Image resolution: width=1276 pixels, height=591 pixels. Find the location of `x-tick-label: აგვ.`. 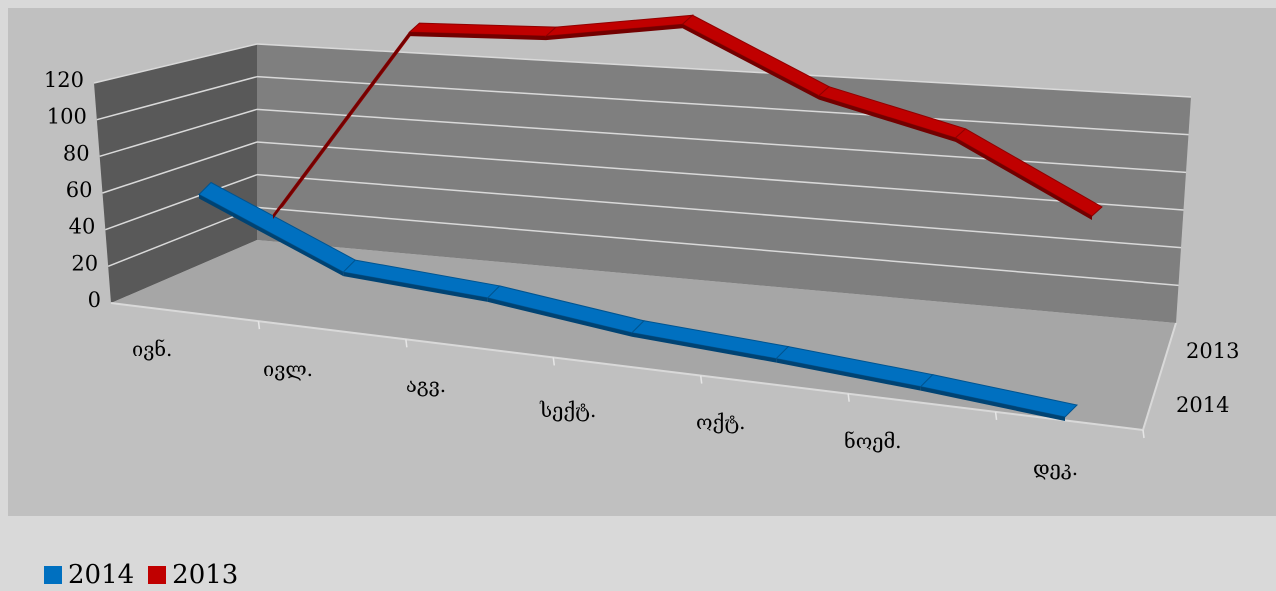

x-tick-label: აგვ. is located at coordinates (426, 385).